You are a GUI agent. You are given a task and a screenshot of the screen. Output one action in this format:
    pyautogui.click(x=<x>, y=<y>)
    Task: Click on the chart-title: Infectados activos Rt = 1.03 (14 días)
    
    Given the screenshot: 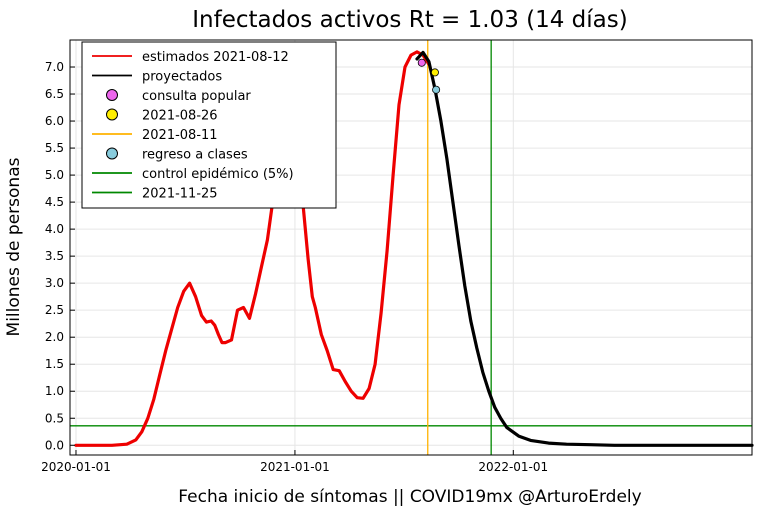 What is the action you would take?
    pyautogui.click(x=409, y=20)
    